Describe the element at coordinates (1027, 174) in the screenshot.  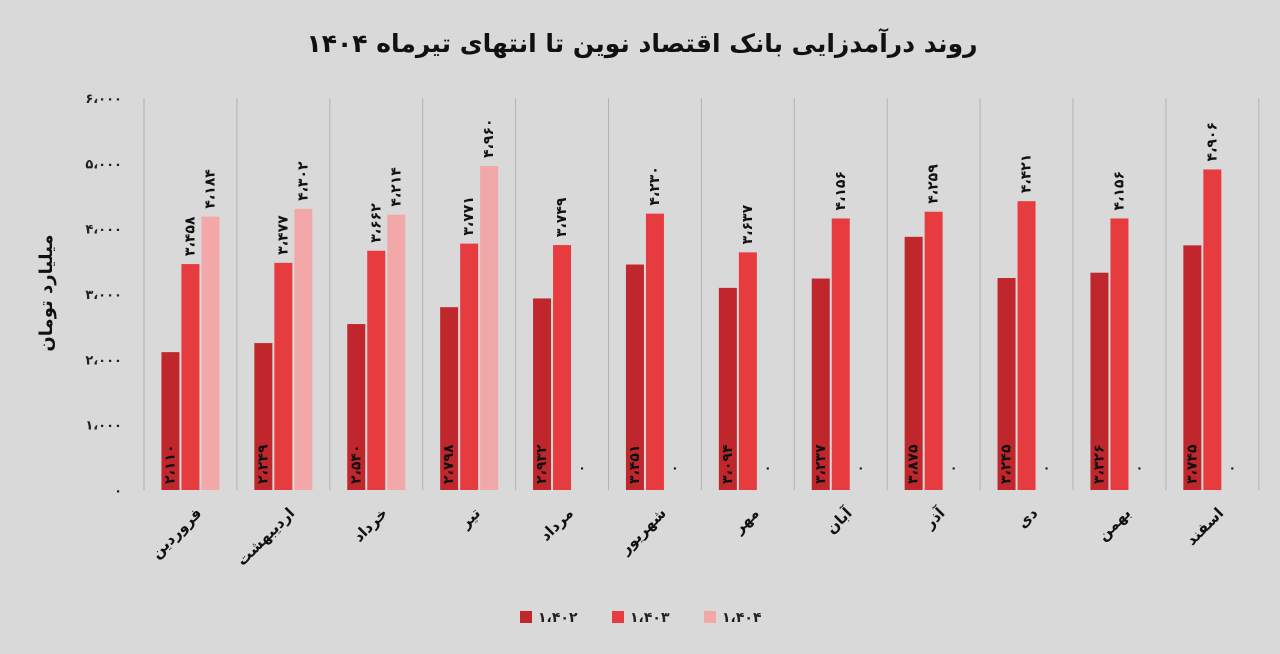
I see `data-label: ۴،۴۲۱` at that location.